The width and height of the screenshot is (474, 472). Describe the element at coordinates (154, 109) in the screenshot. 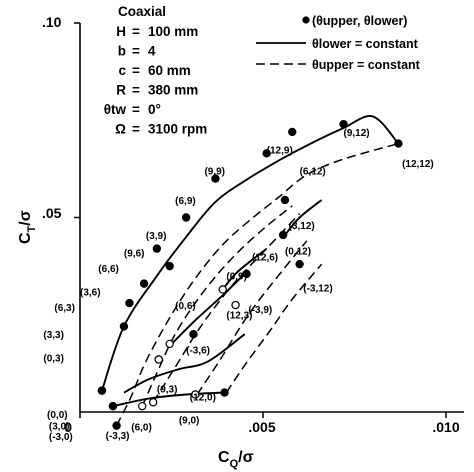

I see `param-value: 0°` at that location.